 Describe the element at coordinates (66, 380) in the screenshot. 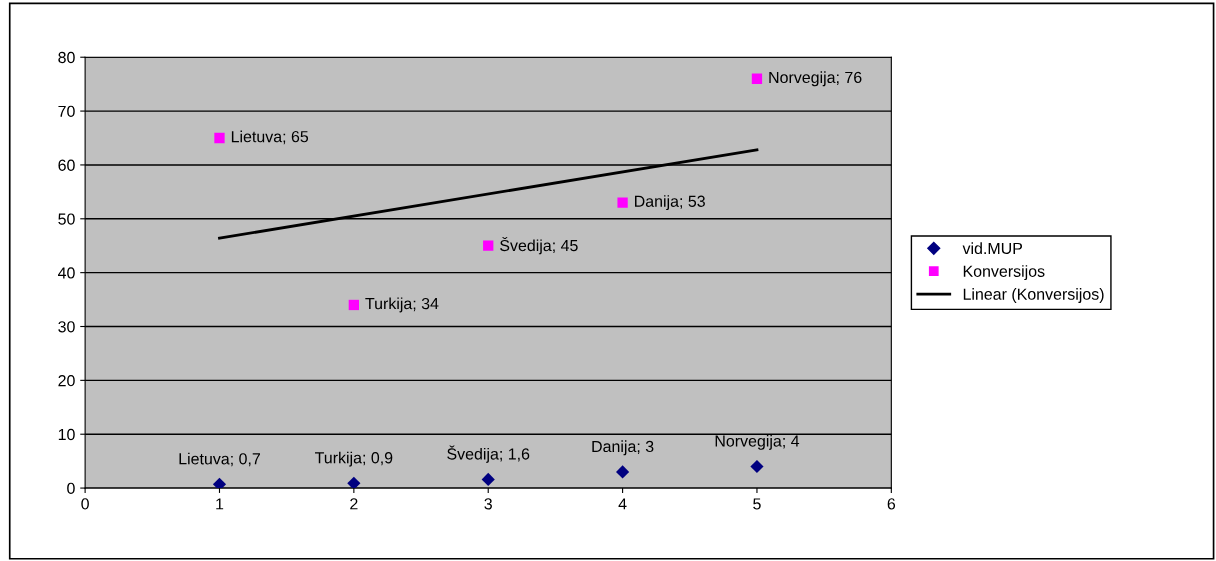

I see `y-tick-label: 20` at that location.